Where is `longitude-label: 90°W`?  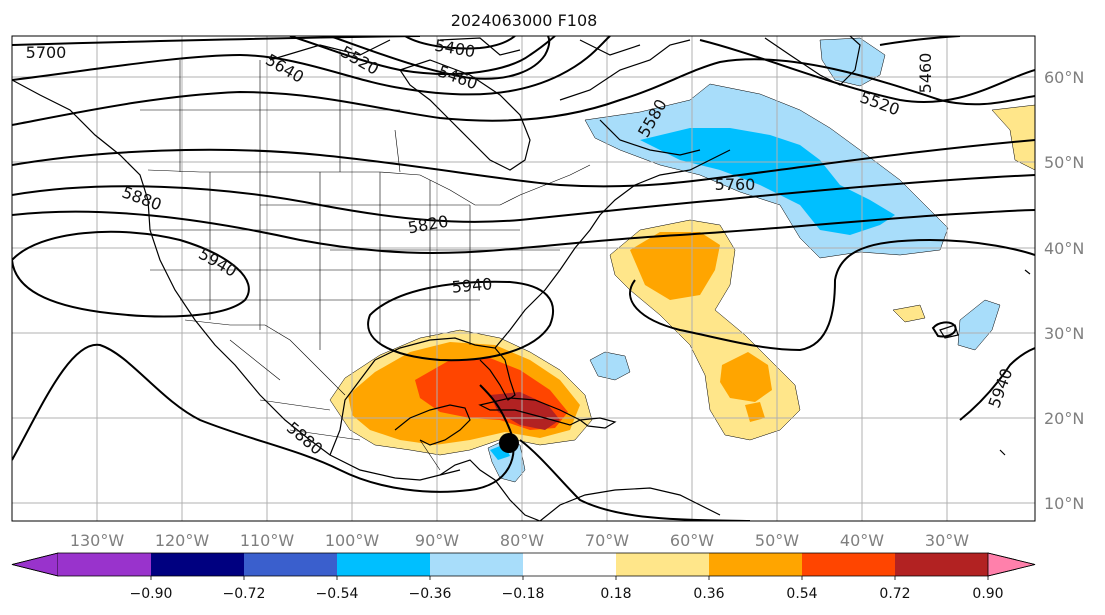
longitude-label: 90°W is located at coordinates (437, 540).